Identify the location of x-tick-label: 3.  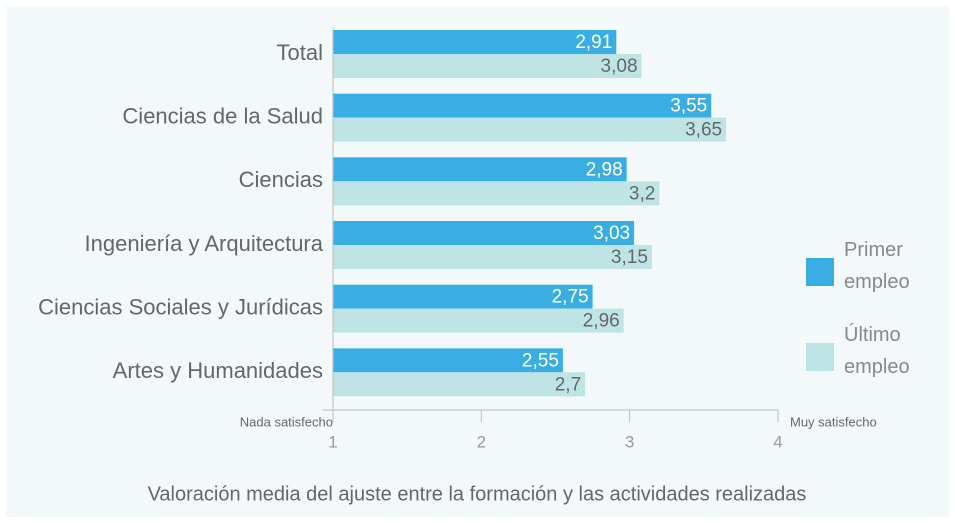
(629, 441).